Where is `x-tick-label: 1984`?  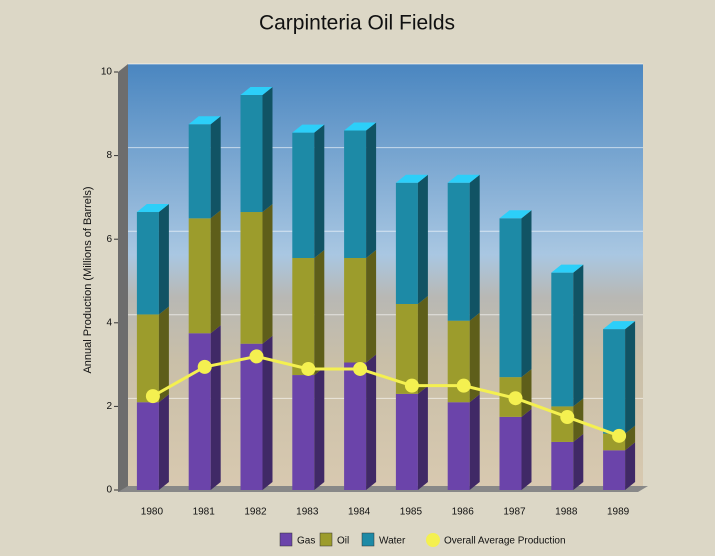 x-tick-label: 1984 is located at coordinates (359, 512).